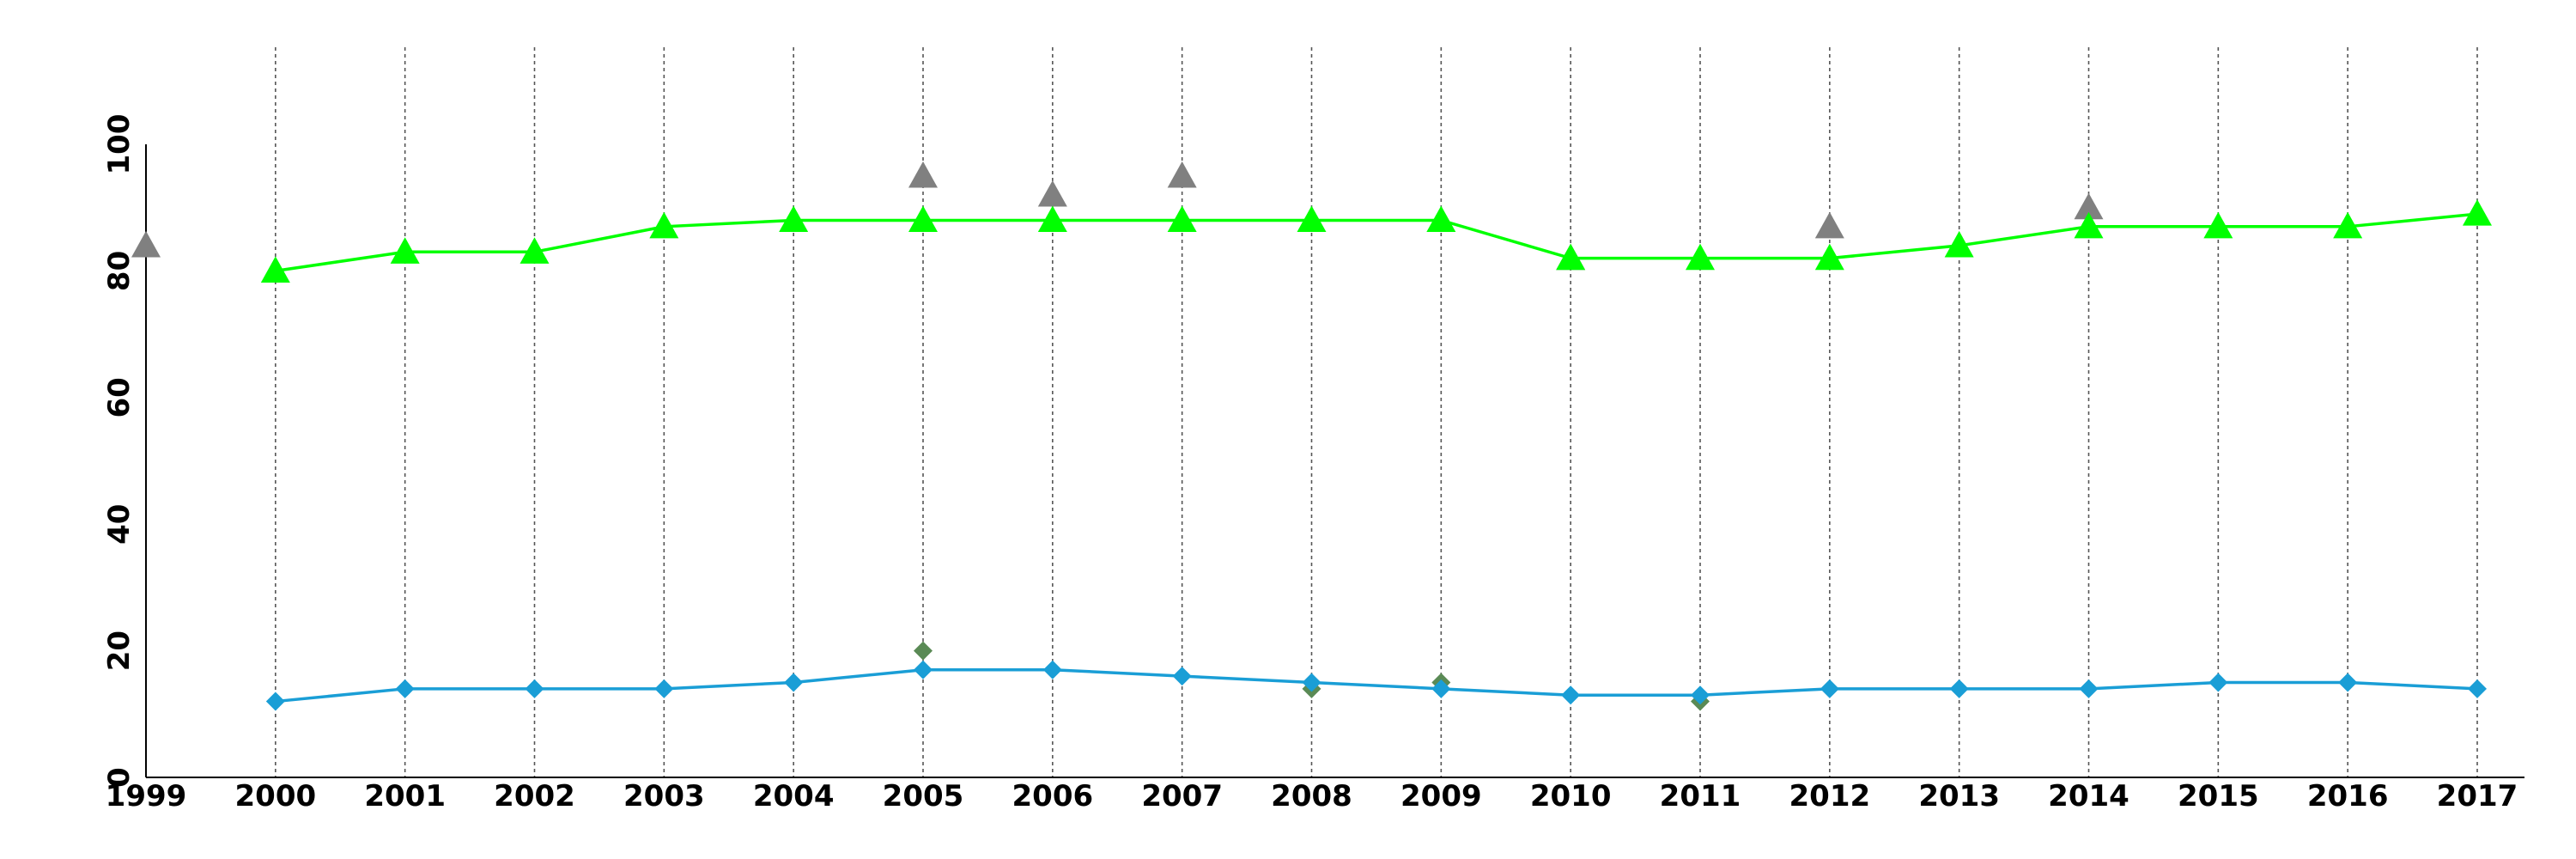 The height and width of the screenshot is (859, 2576). What do you see at coordinates (405, 689) in the screenshot?
I see `lower-line-point-2001` at bounding box center [405, 689].